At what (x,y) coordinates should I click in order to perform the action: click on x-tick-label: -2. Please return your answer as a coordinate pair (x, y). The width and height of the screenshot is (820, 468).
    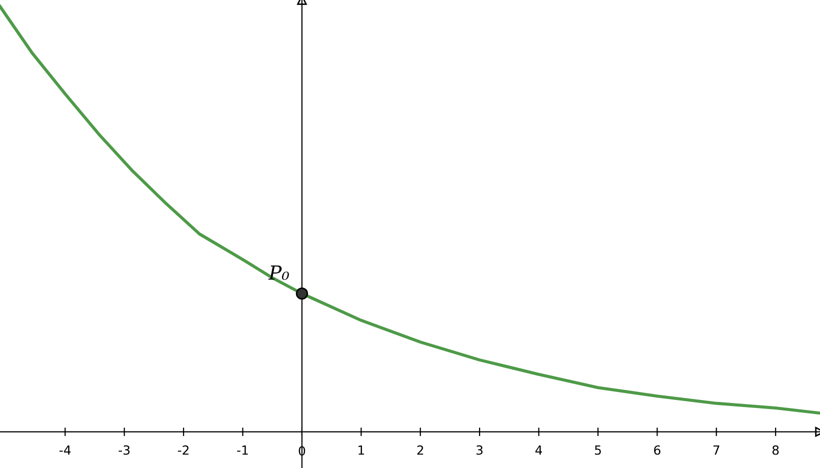
    Looking at the image, I should click on (183, 450).